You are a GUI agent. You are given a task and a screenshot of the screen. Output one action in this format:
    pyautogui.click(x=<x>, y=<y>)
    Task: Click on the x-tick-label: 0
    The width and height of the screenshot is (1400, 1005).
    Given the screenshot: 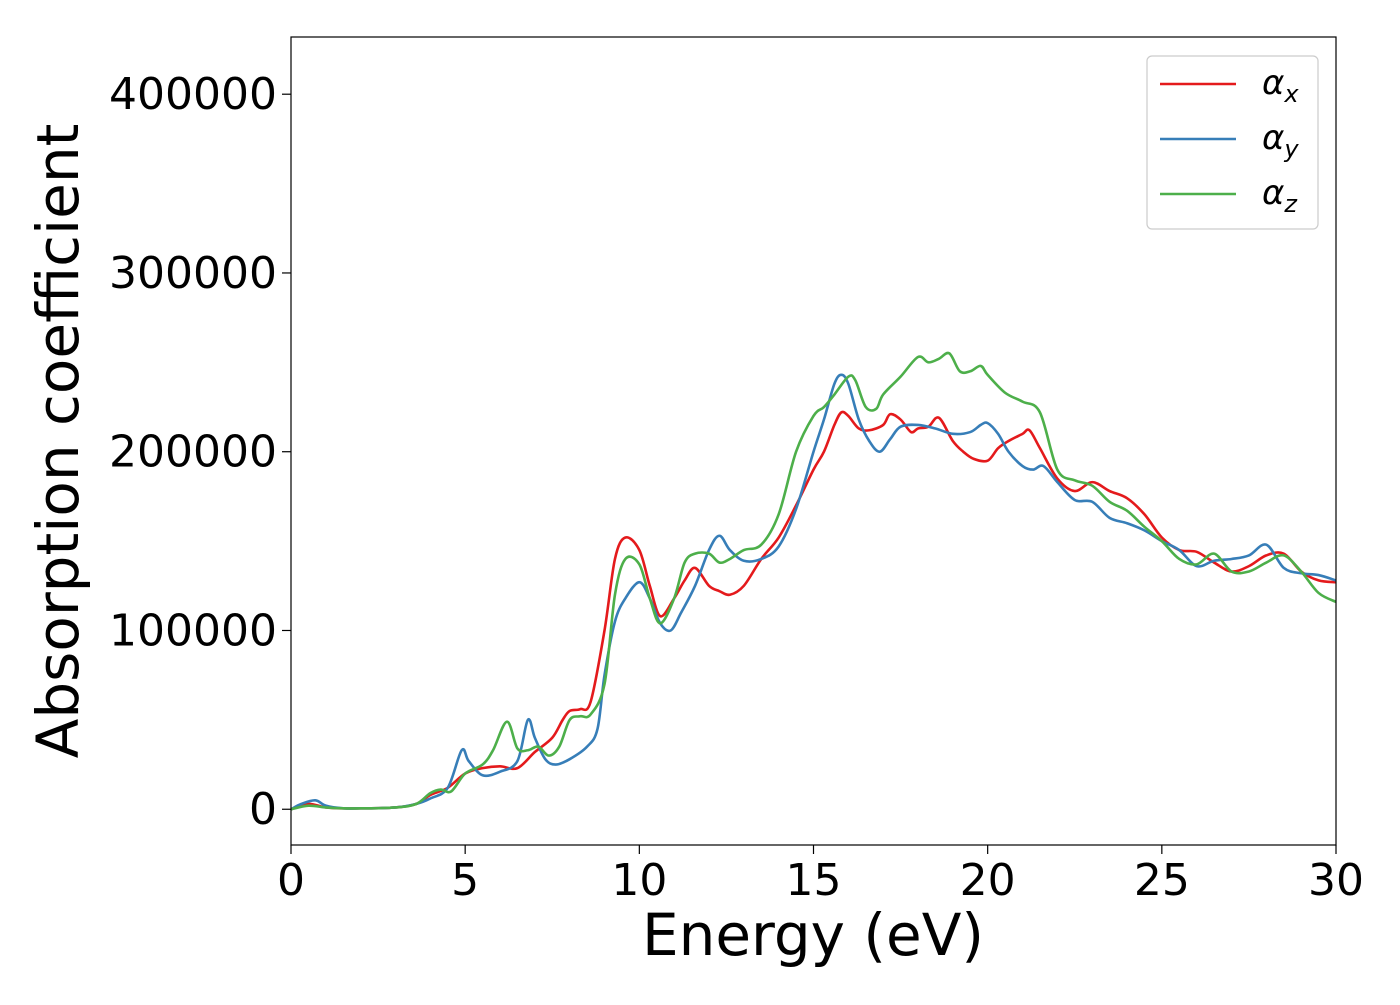 What is the action you would take?
    pyautogui.click(x=291, y=880)
    